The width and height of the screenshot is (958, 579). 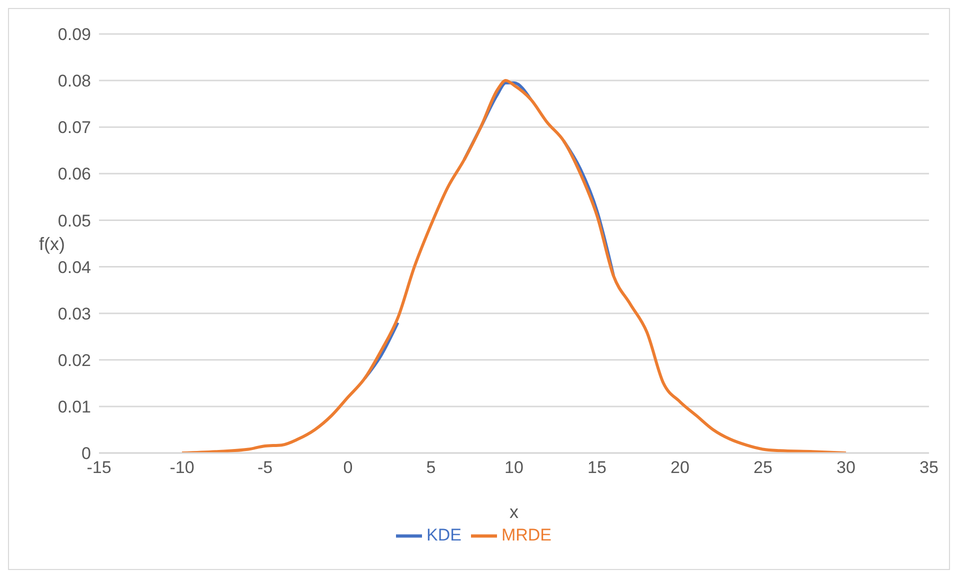 What do you see at coordinates (444, 534) in the screenshot?
I see `legend-label: KDE` at bounding box center [444, 534].